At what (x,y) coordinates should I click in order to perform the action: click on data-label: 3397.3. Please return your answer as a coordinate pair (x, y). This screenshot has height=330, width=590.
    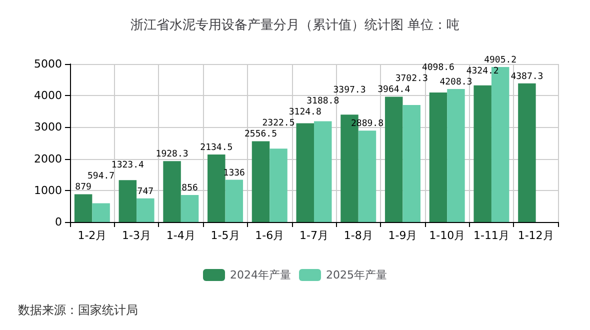
    Looking at the image, I should click on (349, 91).